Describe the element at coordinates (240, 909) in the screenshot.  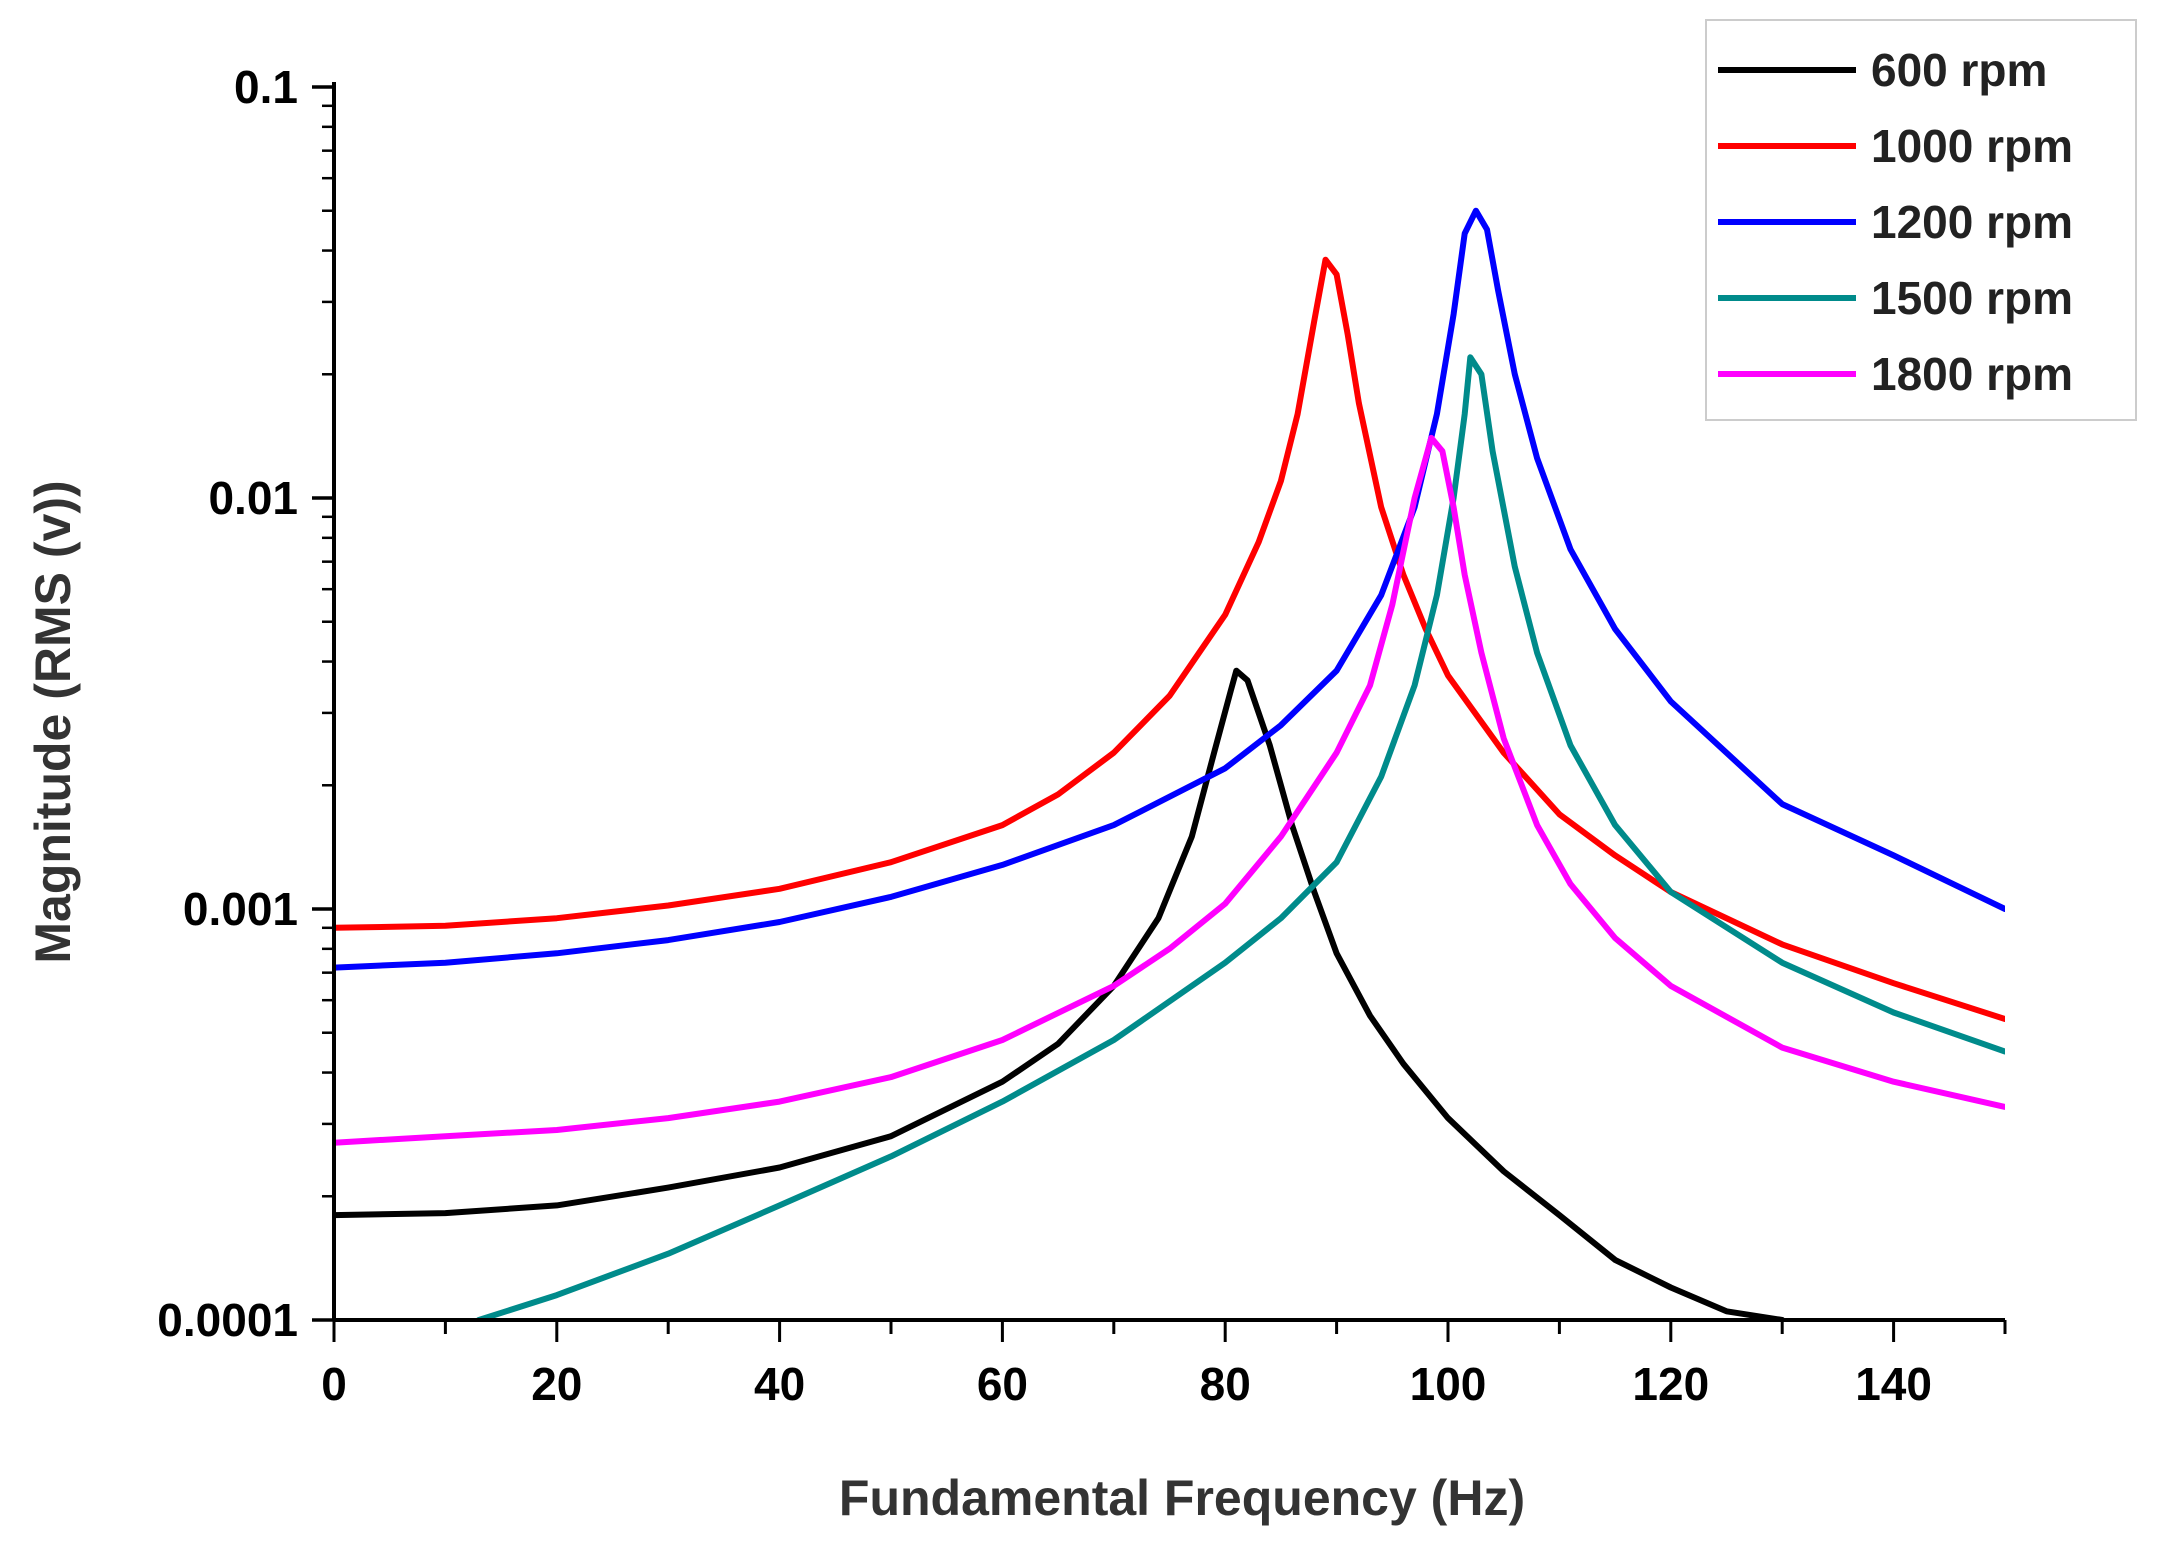
I see `y-tick-label: 0.001` at that location.